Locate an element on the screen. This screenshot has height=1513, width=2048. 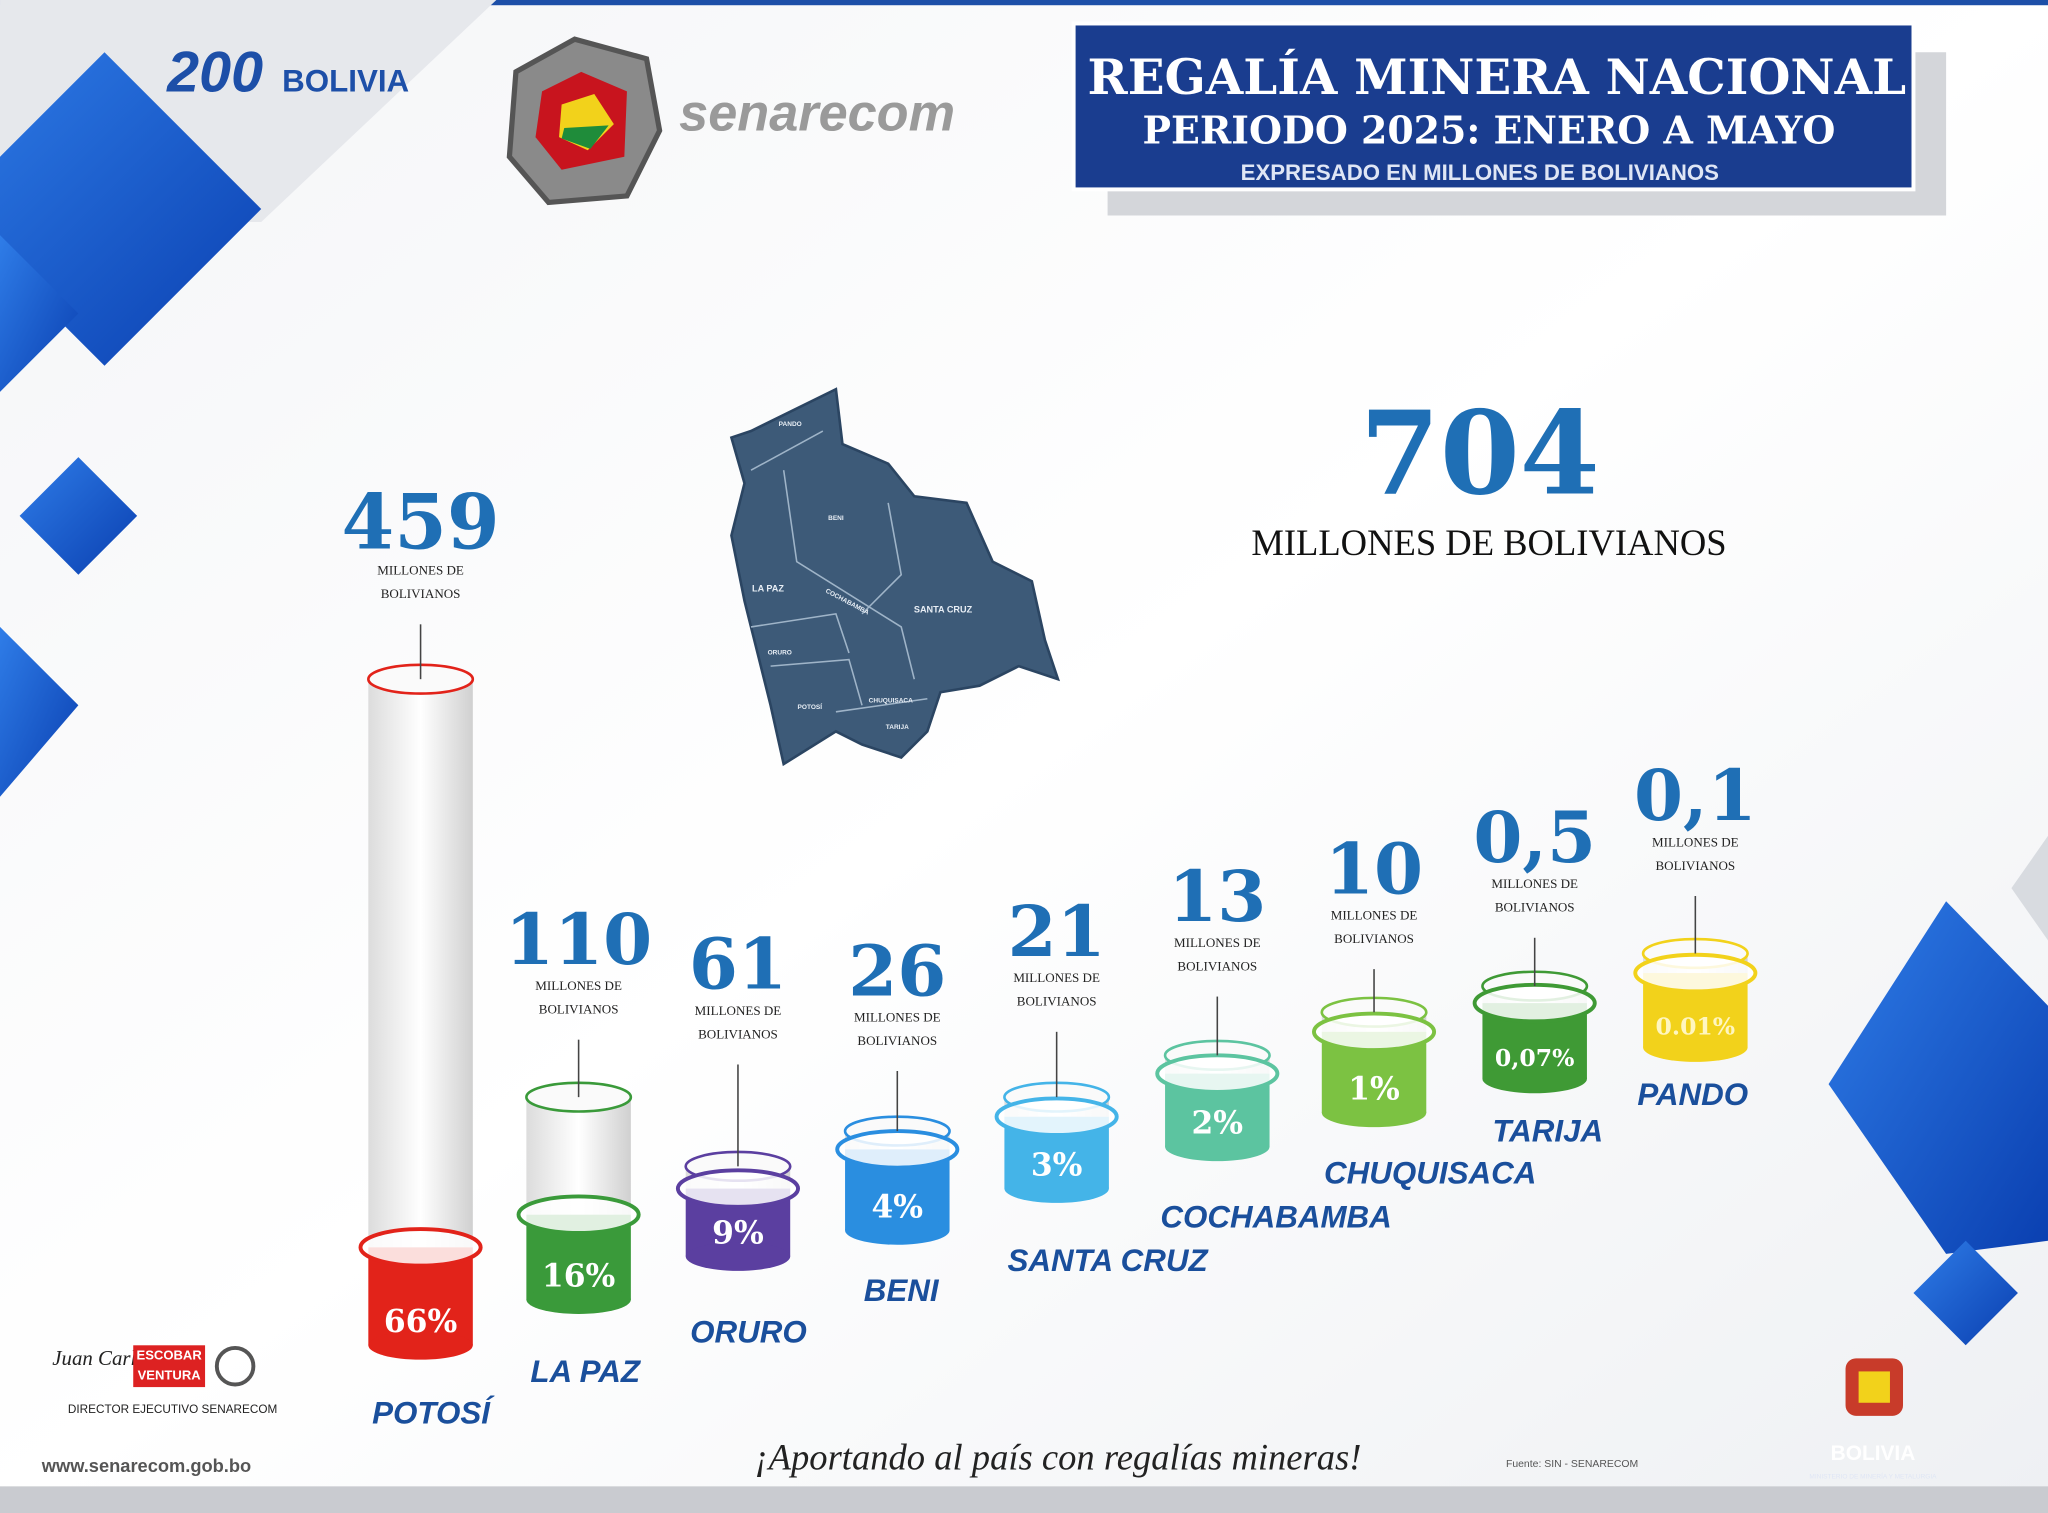
value-label: 26 is located at coordinates (897, 970).